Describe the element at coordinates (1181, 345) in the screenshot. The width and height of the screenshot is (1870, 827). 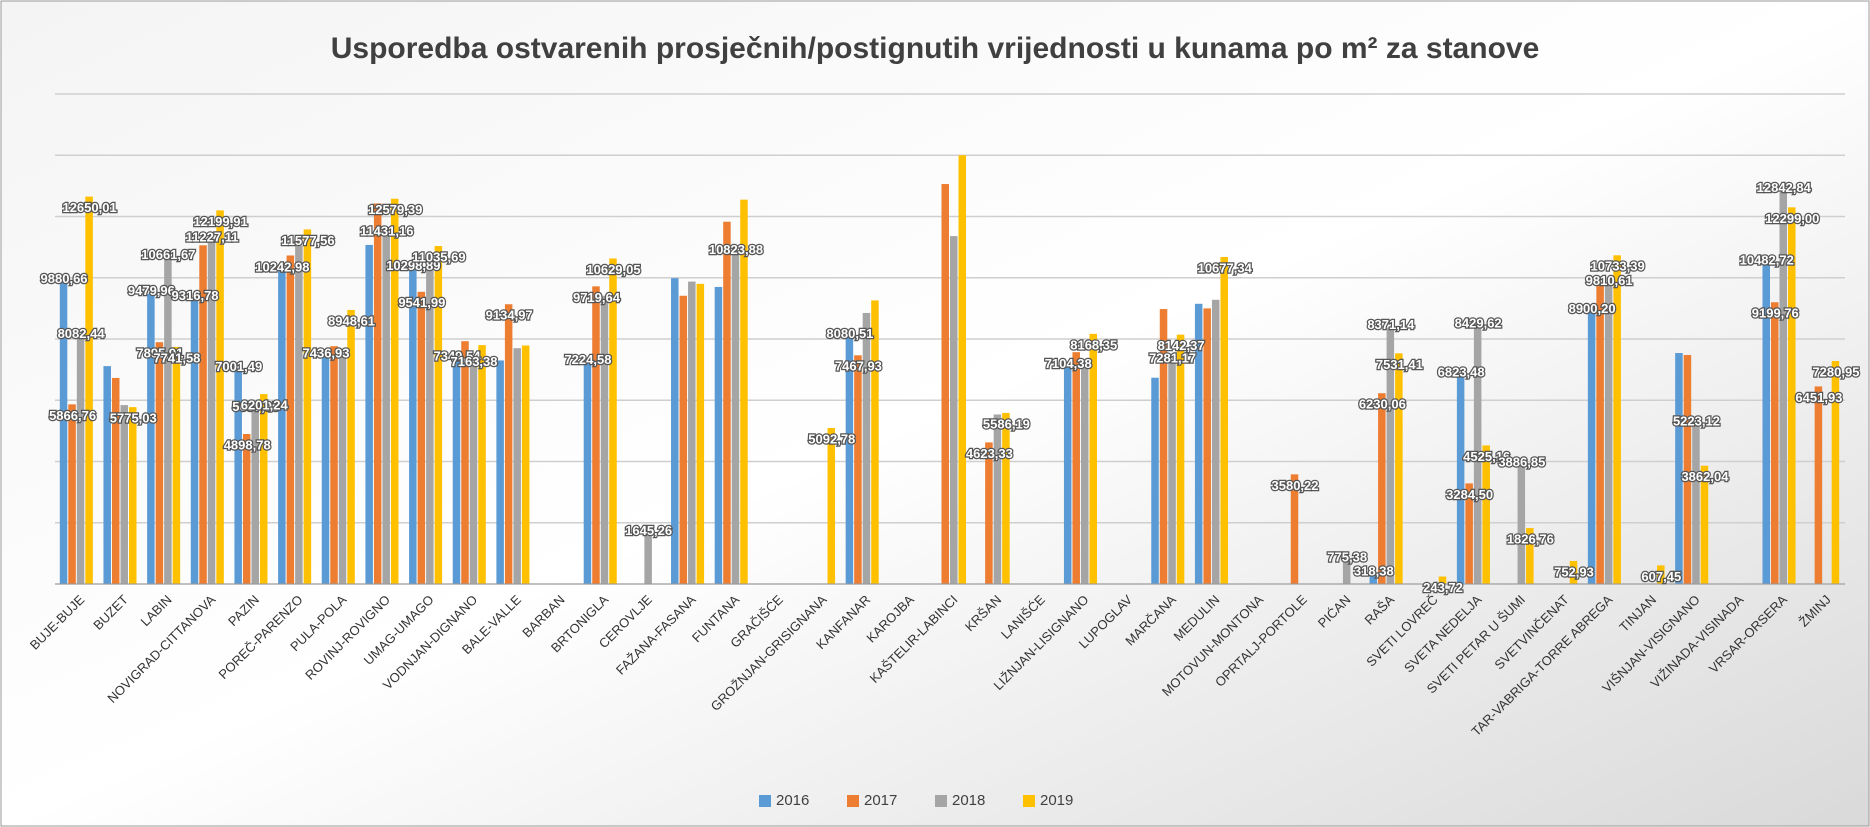
I see `data-label: 8142,37` at that location.